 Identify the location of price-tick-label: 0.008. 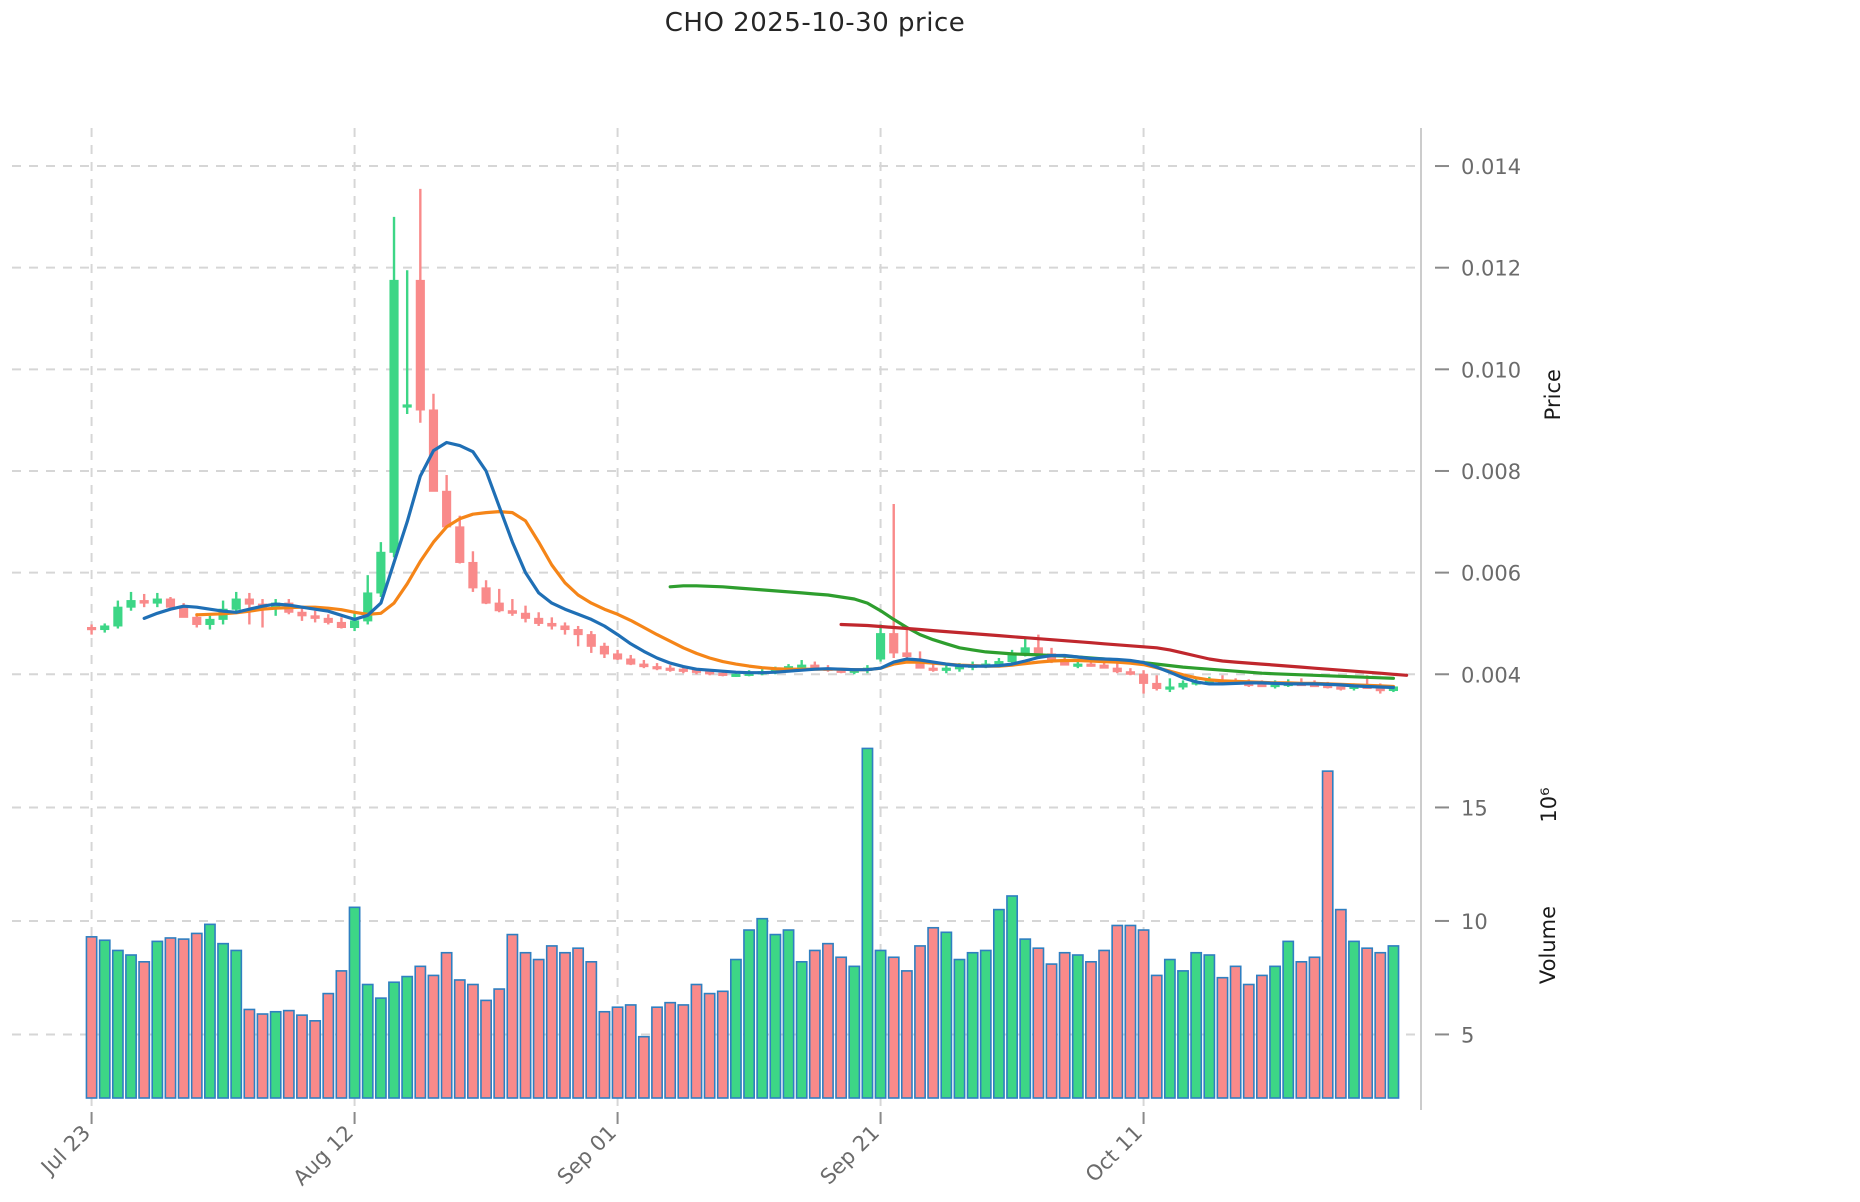
(1491, 472).